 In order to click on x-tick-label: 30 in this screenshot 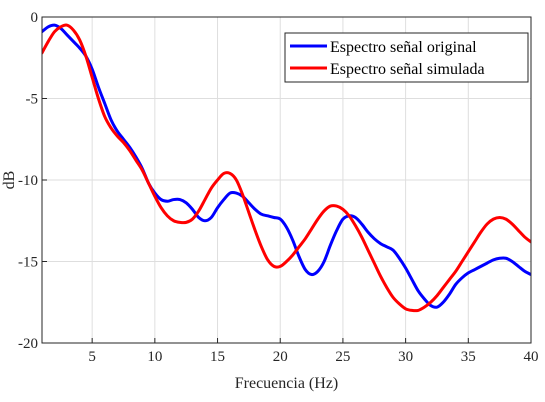, I will do `click(405, 357)`.